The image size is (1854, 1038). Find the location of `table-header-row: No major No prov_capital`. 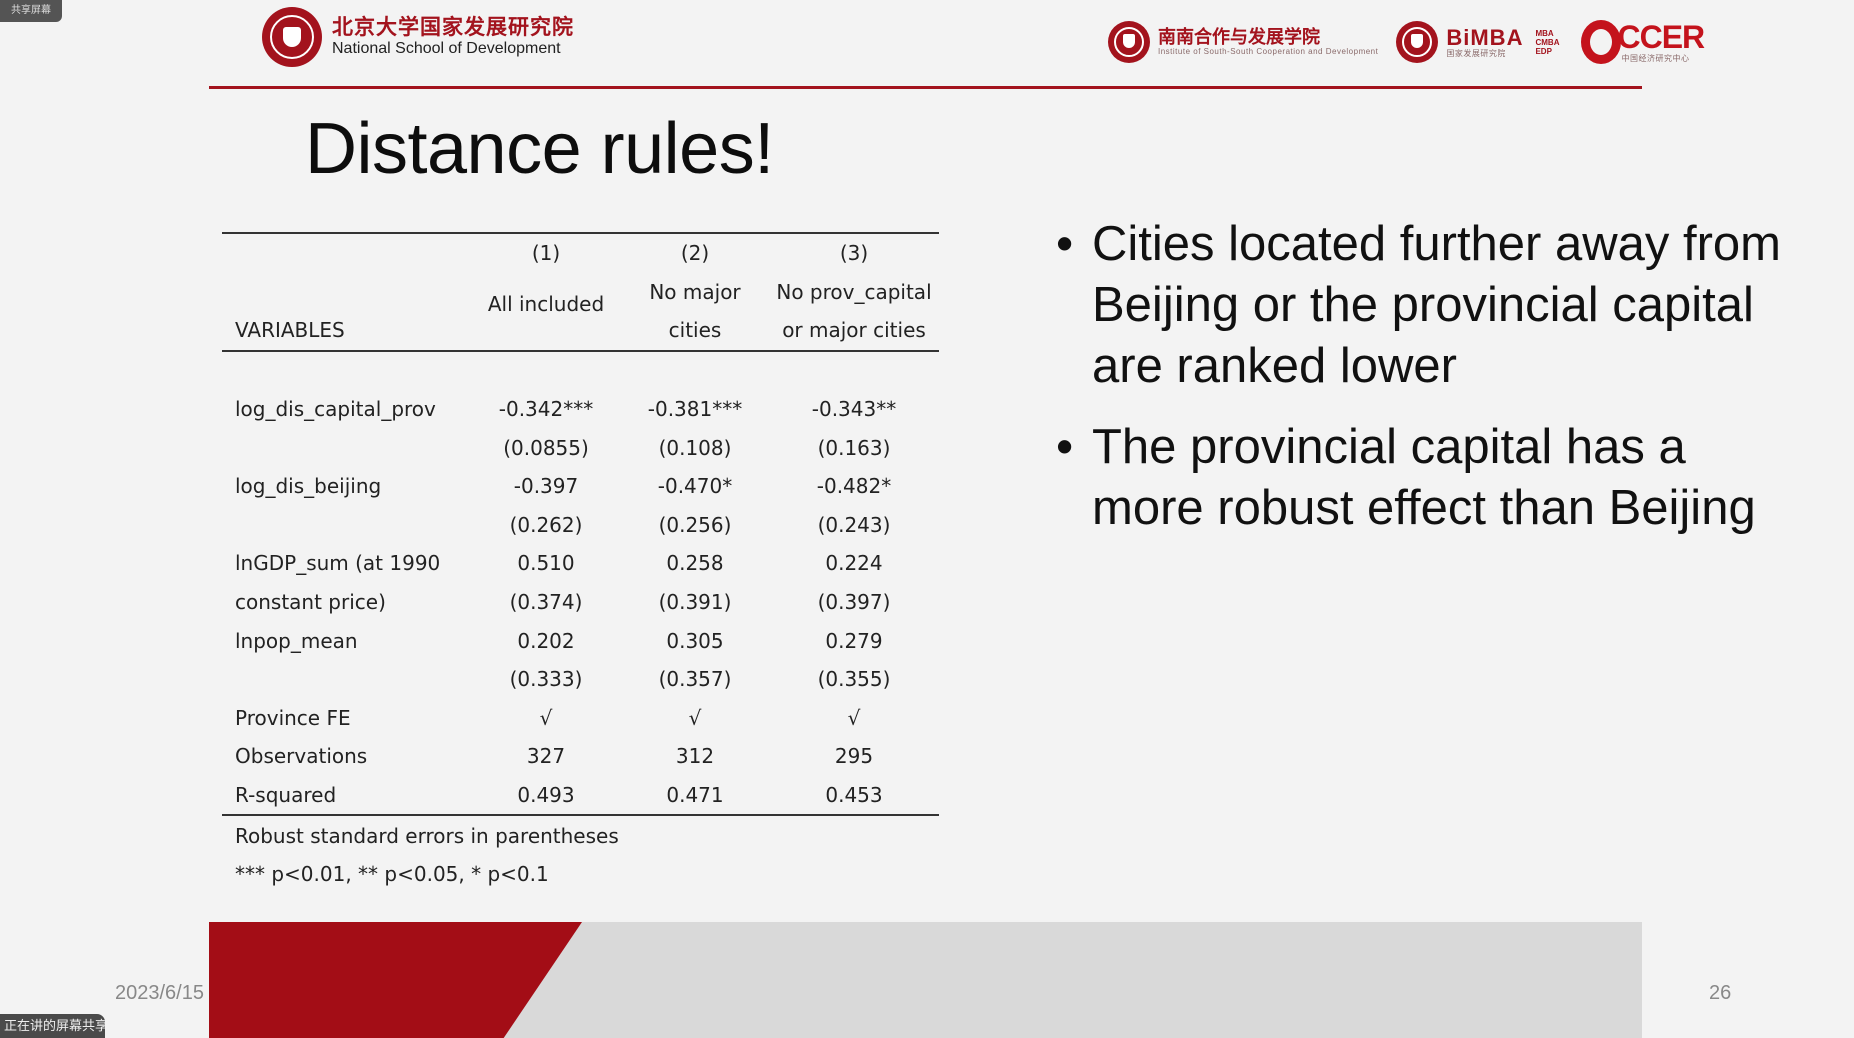

table-header-row: No major No prov_capital is located at coordinates (580, 292).